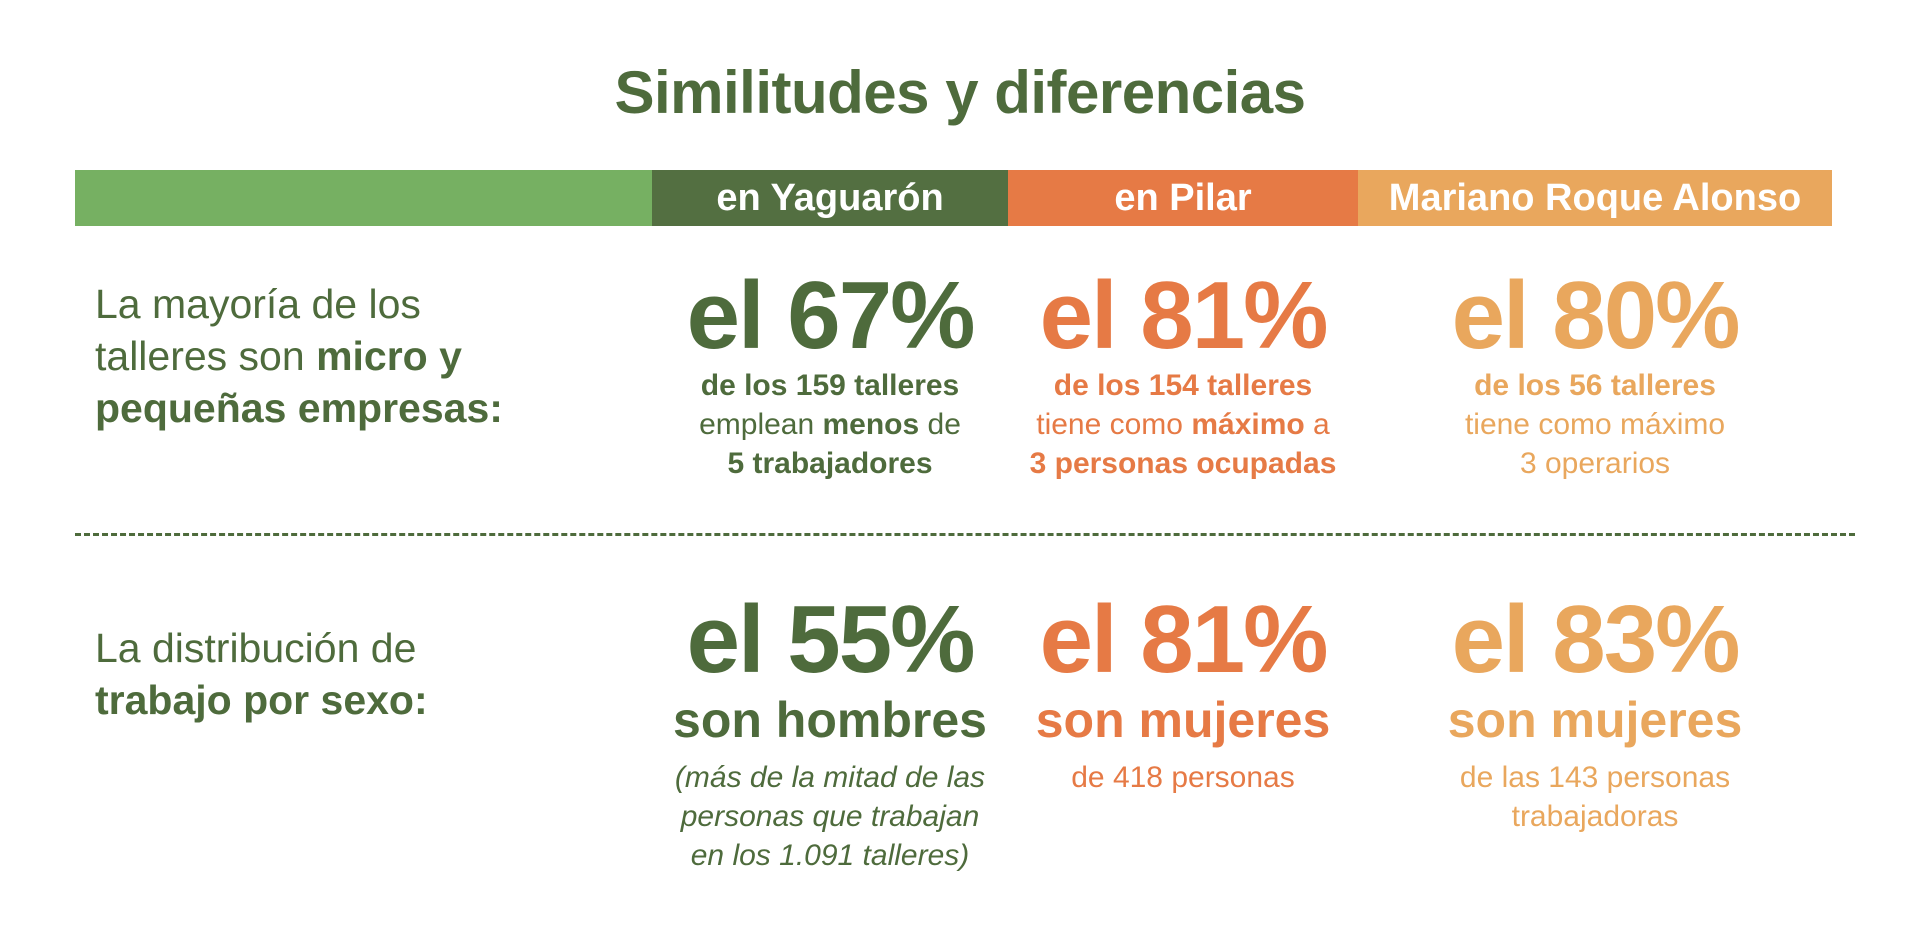 The height and width of the screenshot is (931, 1920). What do you see at coordinates (1114, 424) in the screenshot?
I see `text: tiene como` at bounding box center [1114, 424].